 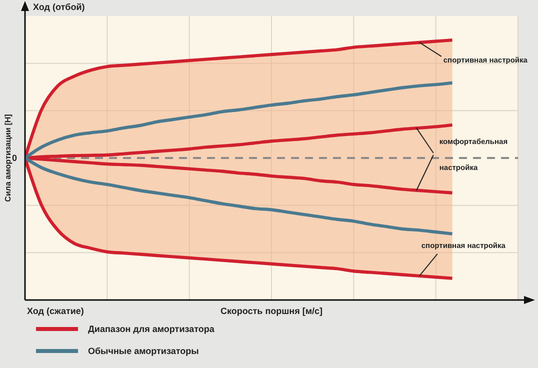 What do you see at coordinates (271, 311) in the screenshot?
I see `x-axis-title: Скорость поршня [м/с]` at bounding box center [271, 311].